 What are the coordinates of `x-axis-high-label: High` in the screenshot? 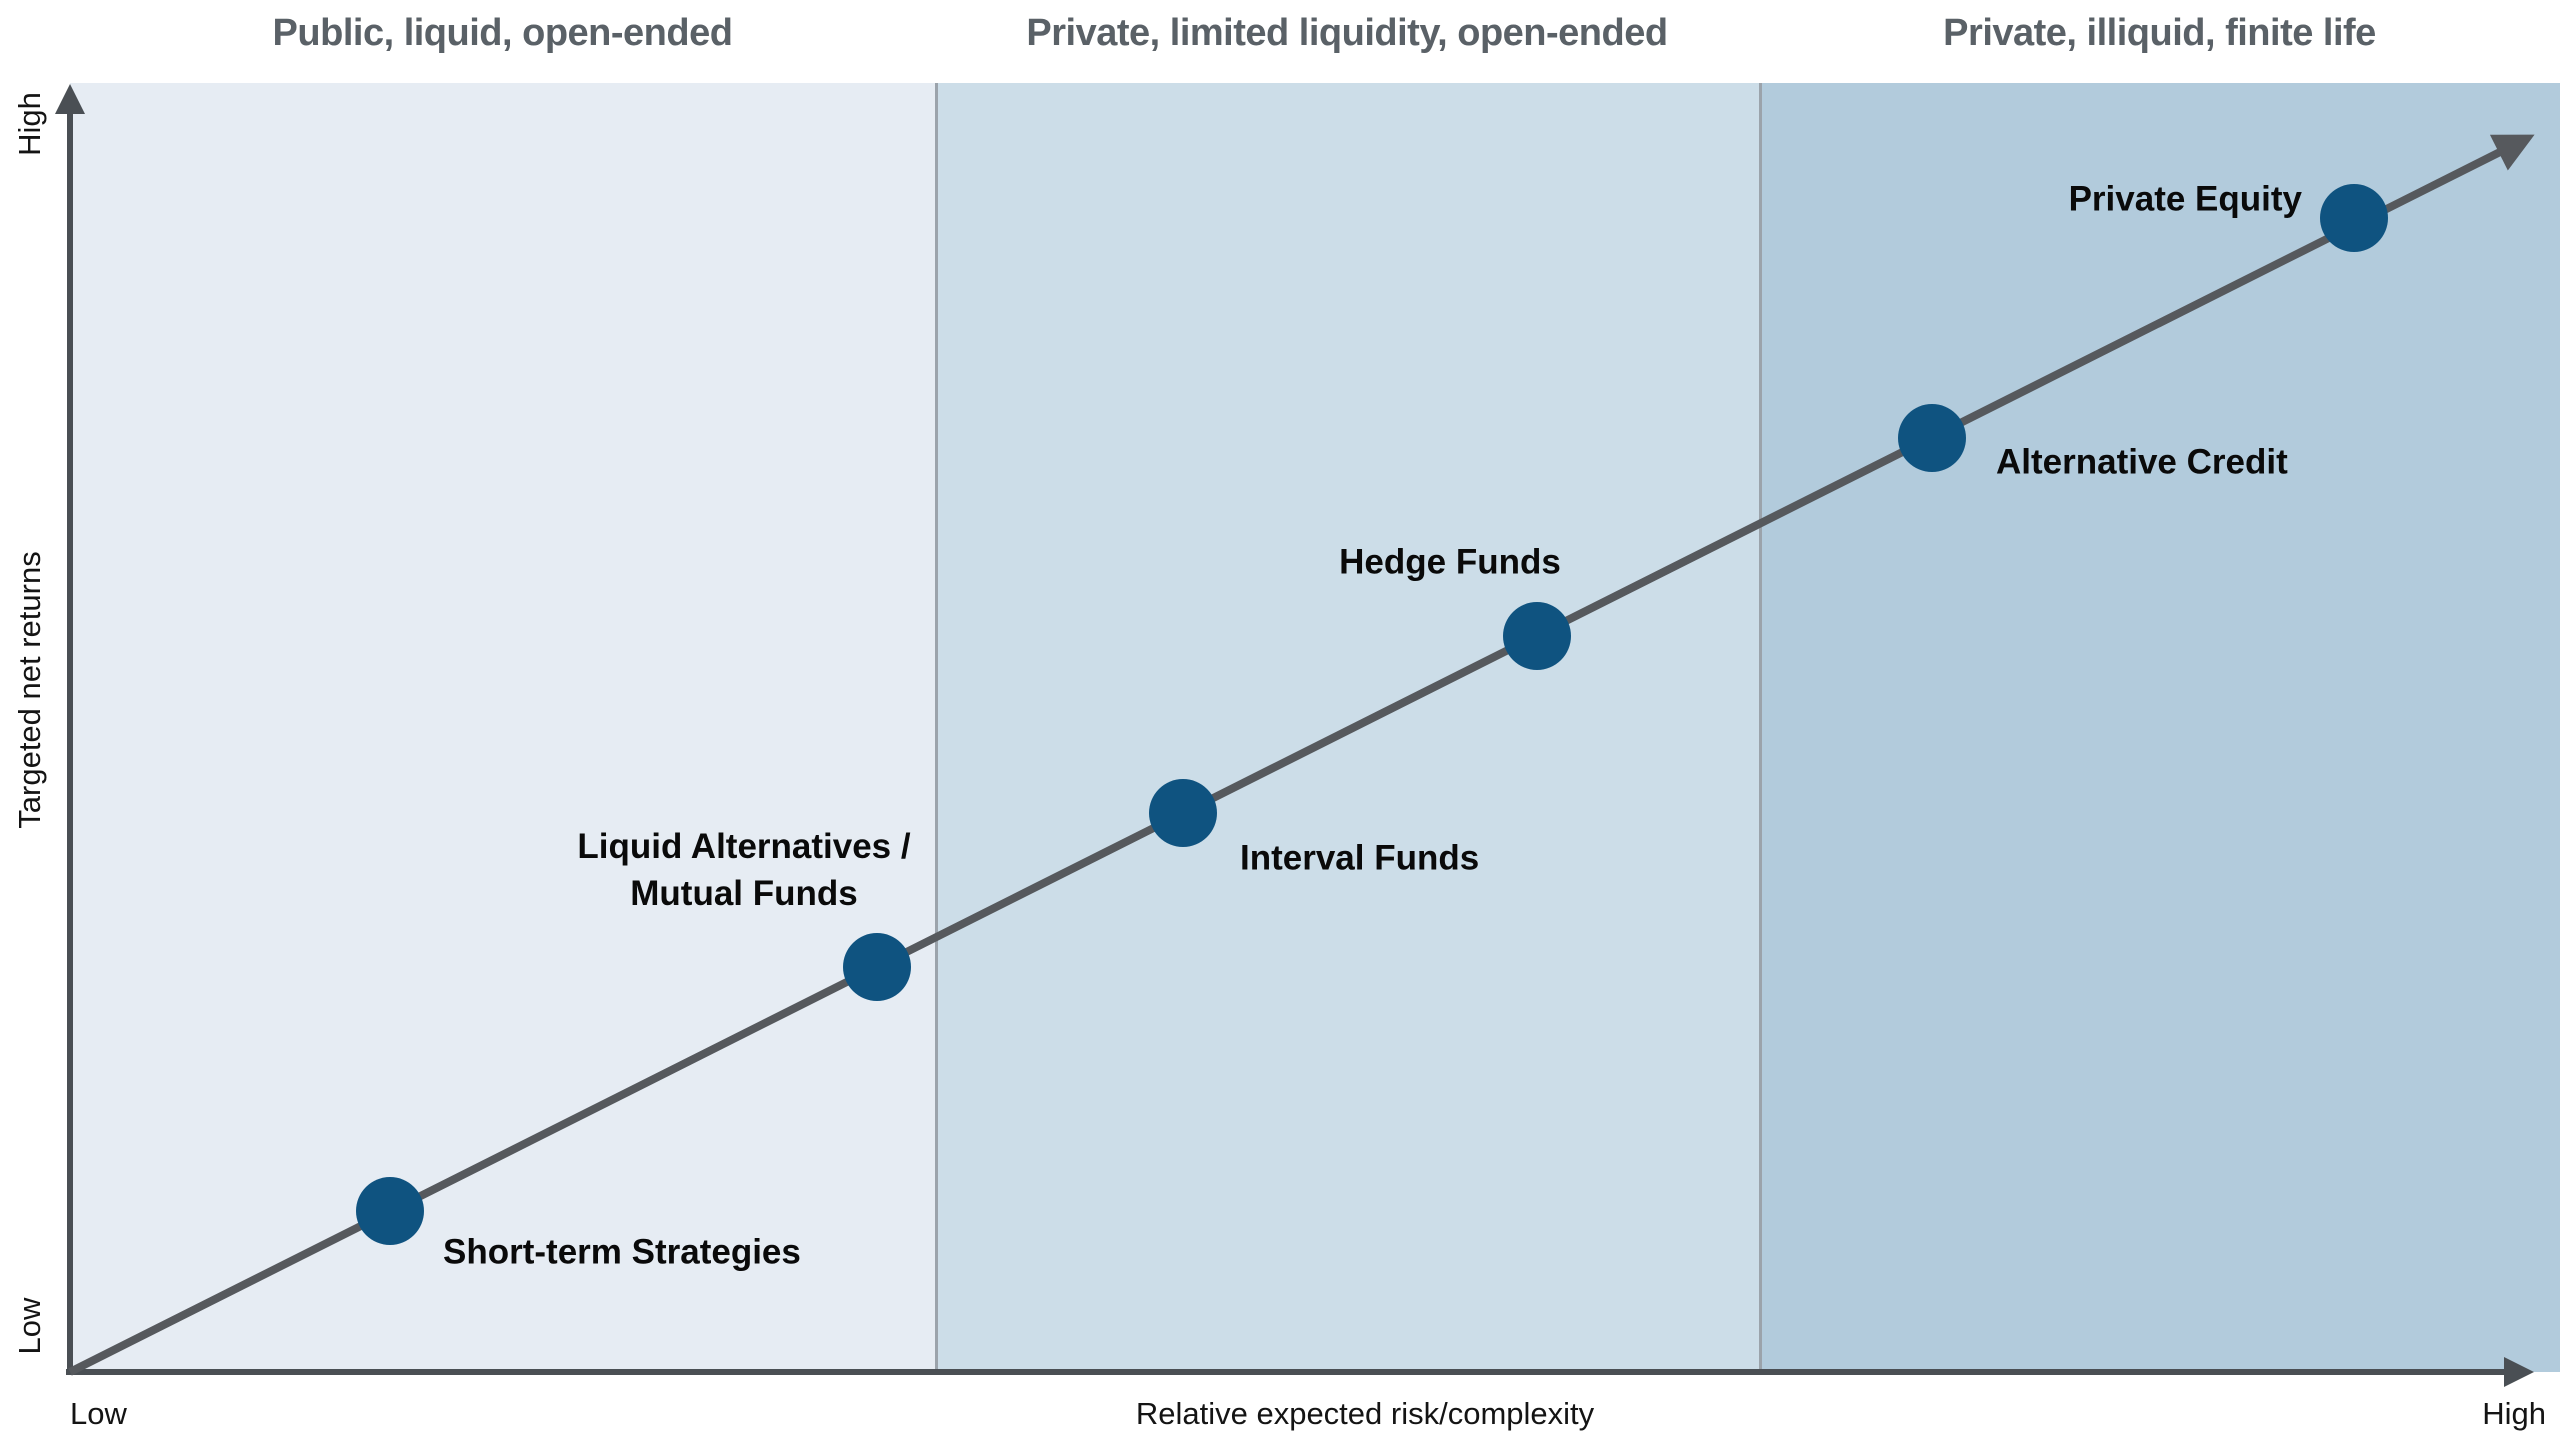 It's located at (2514, 1413).